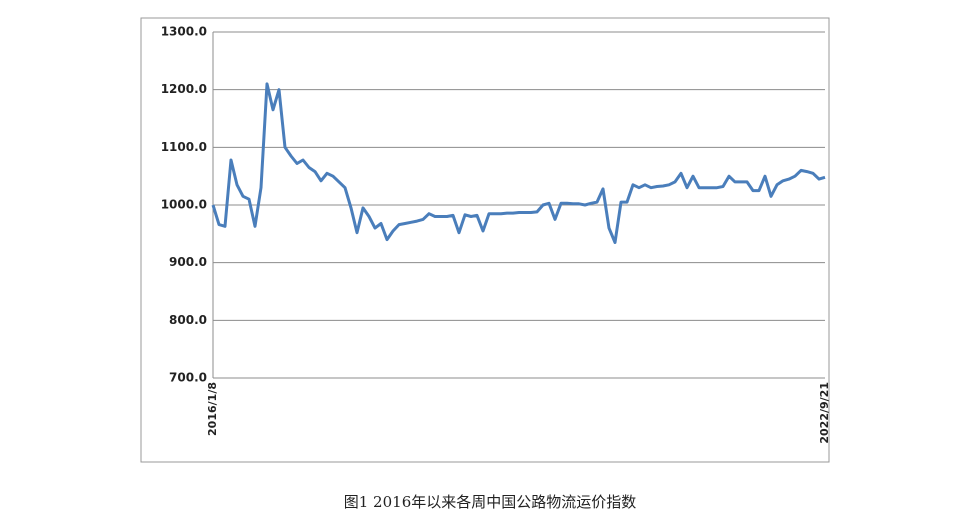 This screenshot has width=980, height=527. I want to click on y-tick-label: 1300.0, so click(184, 32).